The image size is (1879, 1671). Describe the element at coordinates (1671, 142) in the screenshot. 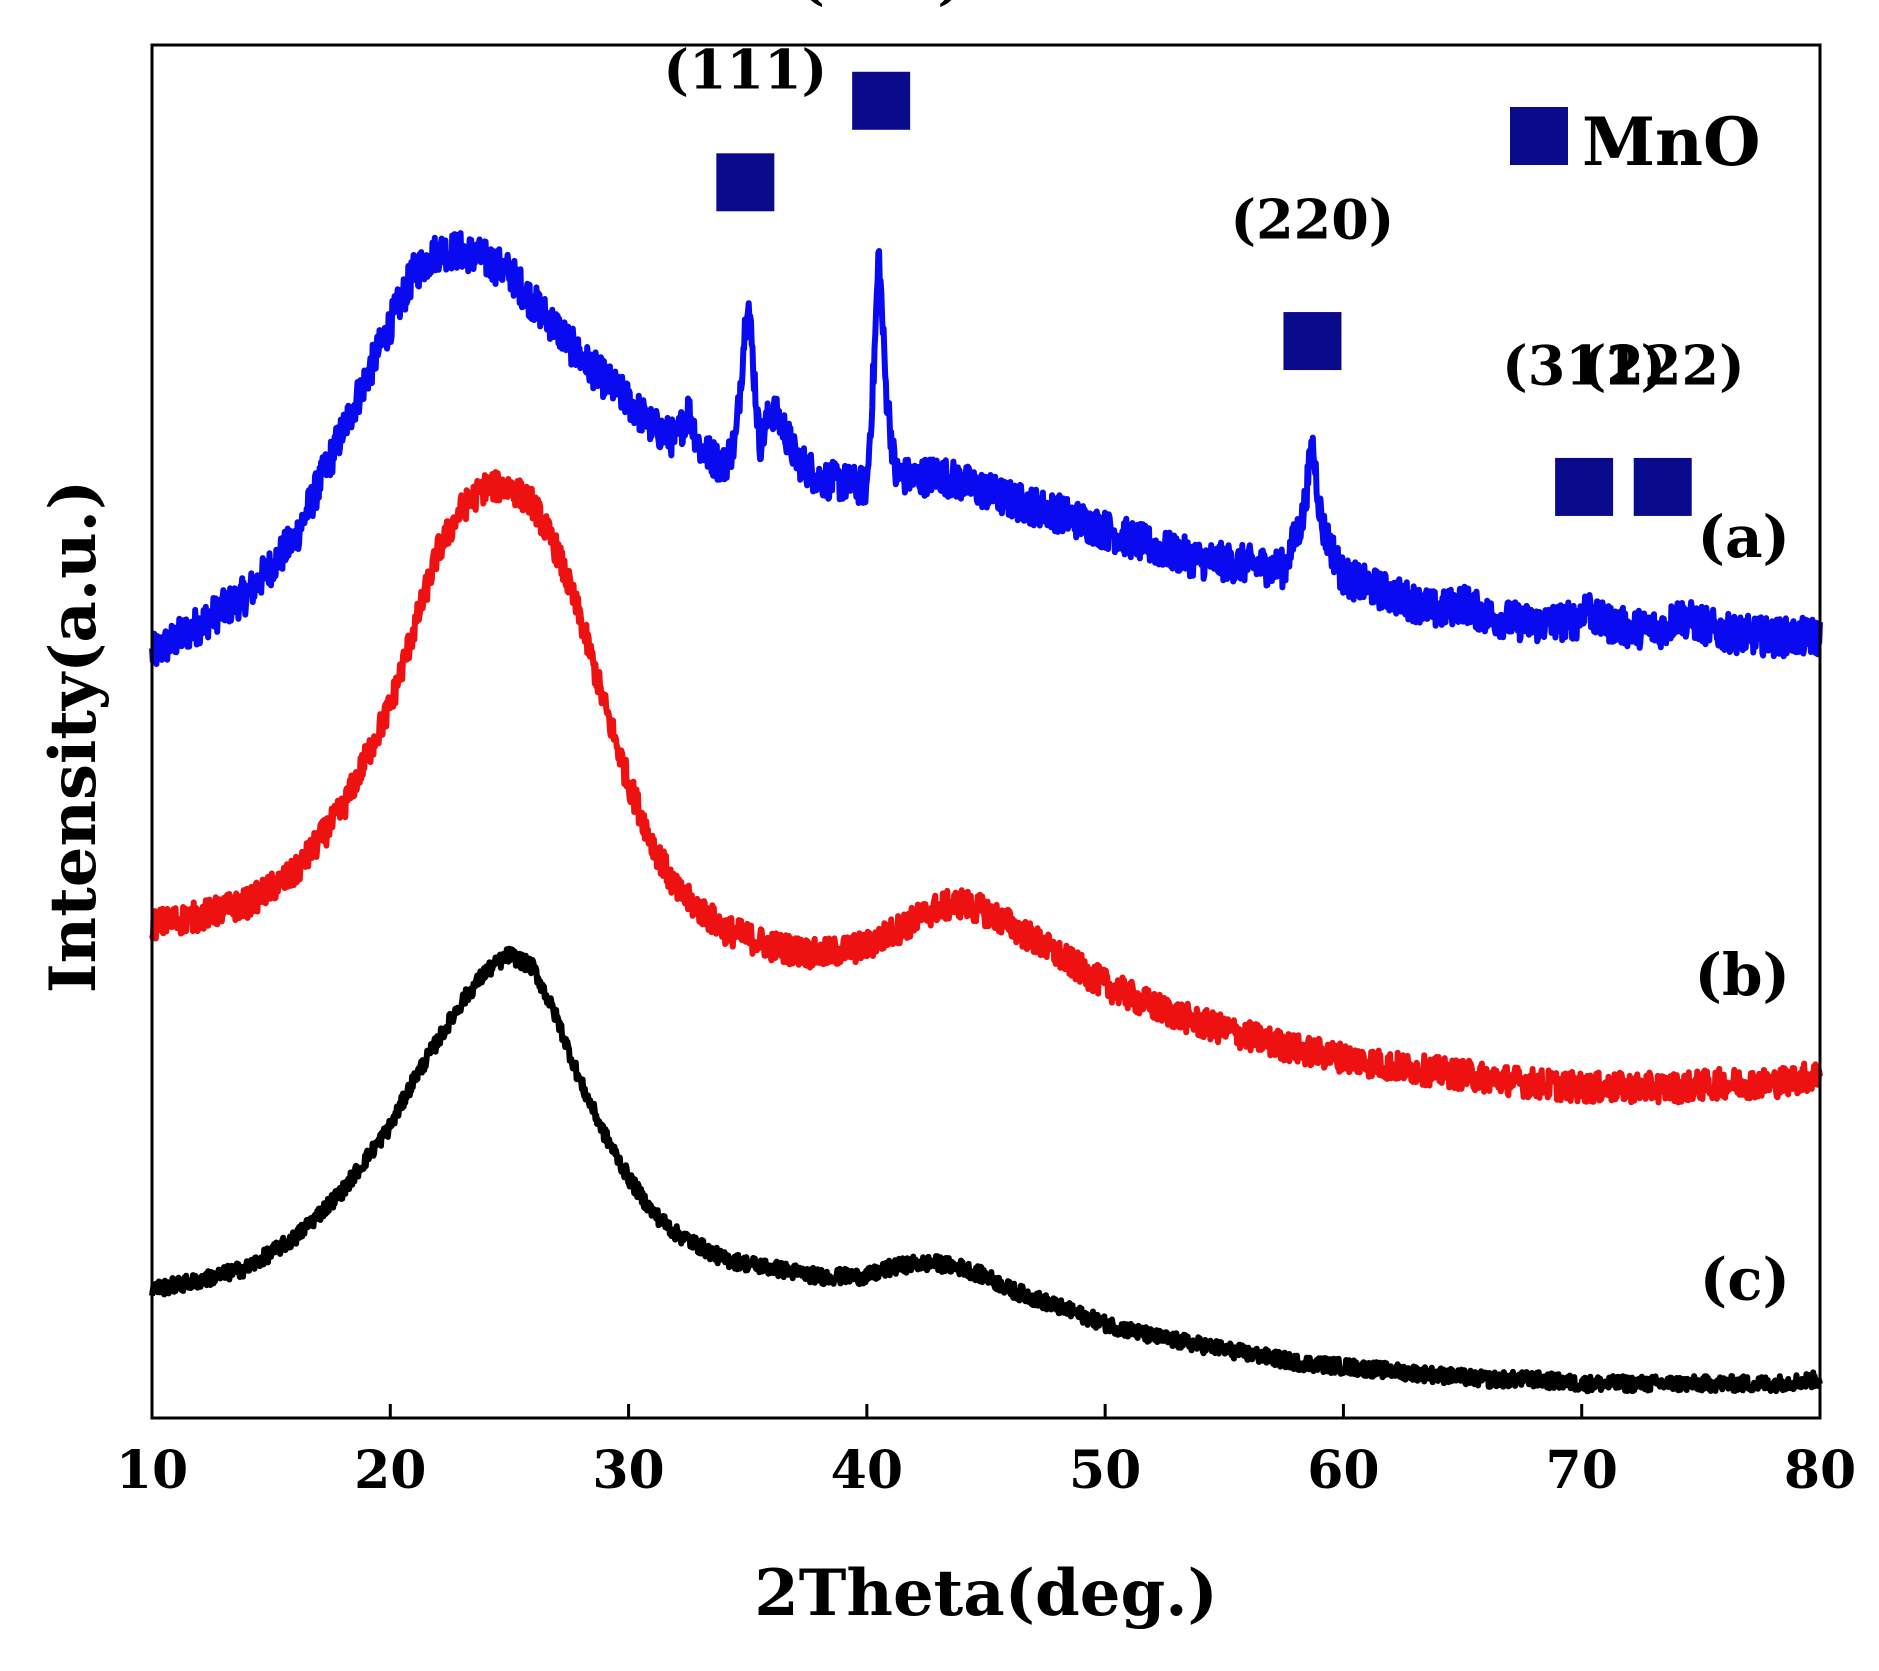

I see `legend-label: MnO` at that location.